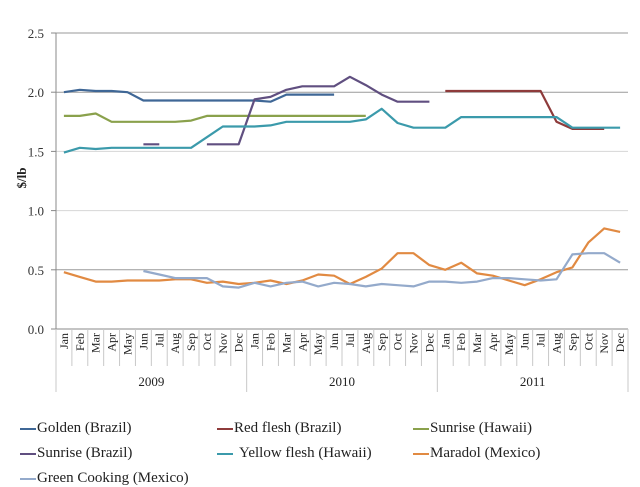 The height and width of the screenshot is (487, 640). I want to click on legend-label: Sunrise (Brazil), so click(85, 453).